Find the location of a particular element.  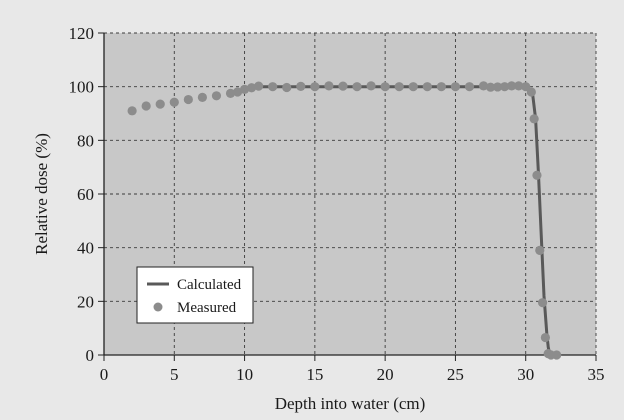

x-tick-label: 5 is located at coordinates (174, 374).